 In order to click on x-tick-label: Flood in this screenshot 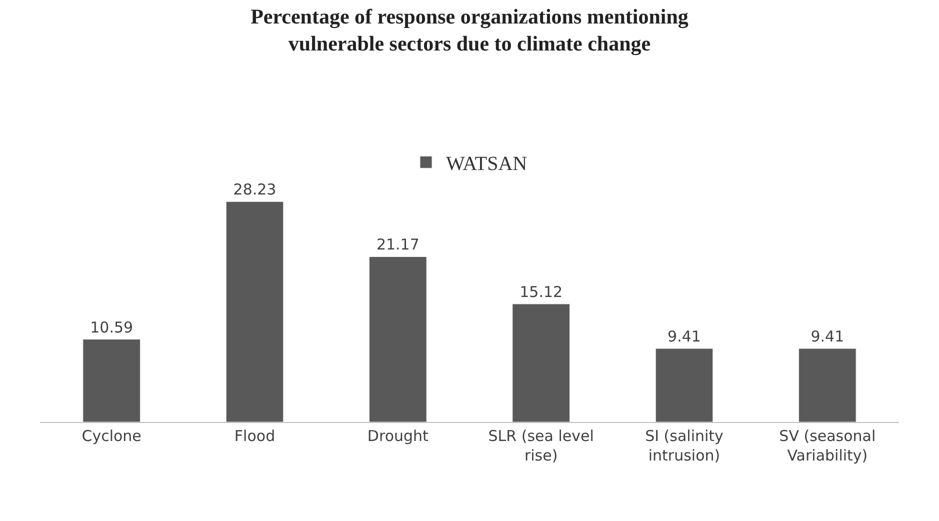, I will do `click(255, 436)`.